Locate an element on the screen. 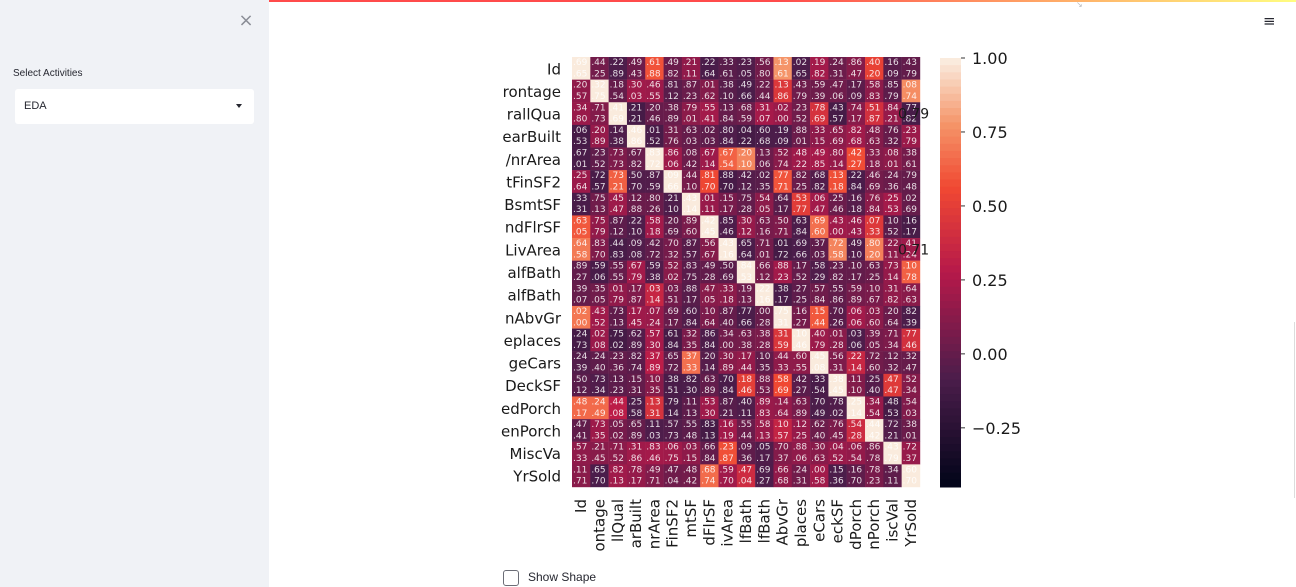 This screenshot has width=1296, height=587. heatmap-cell-value: .43 is located at coordinates (836, 221).